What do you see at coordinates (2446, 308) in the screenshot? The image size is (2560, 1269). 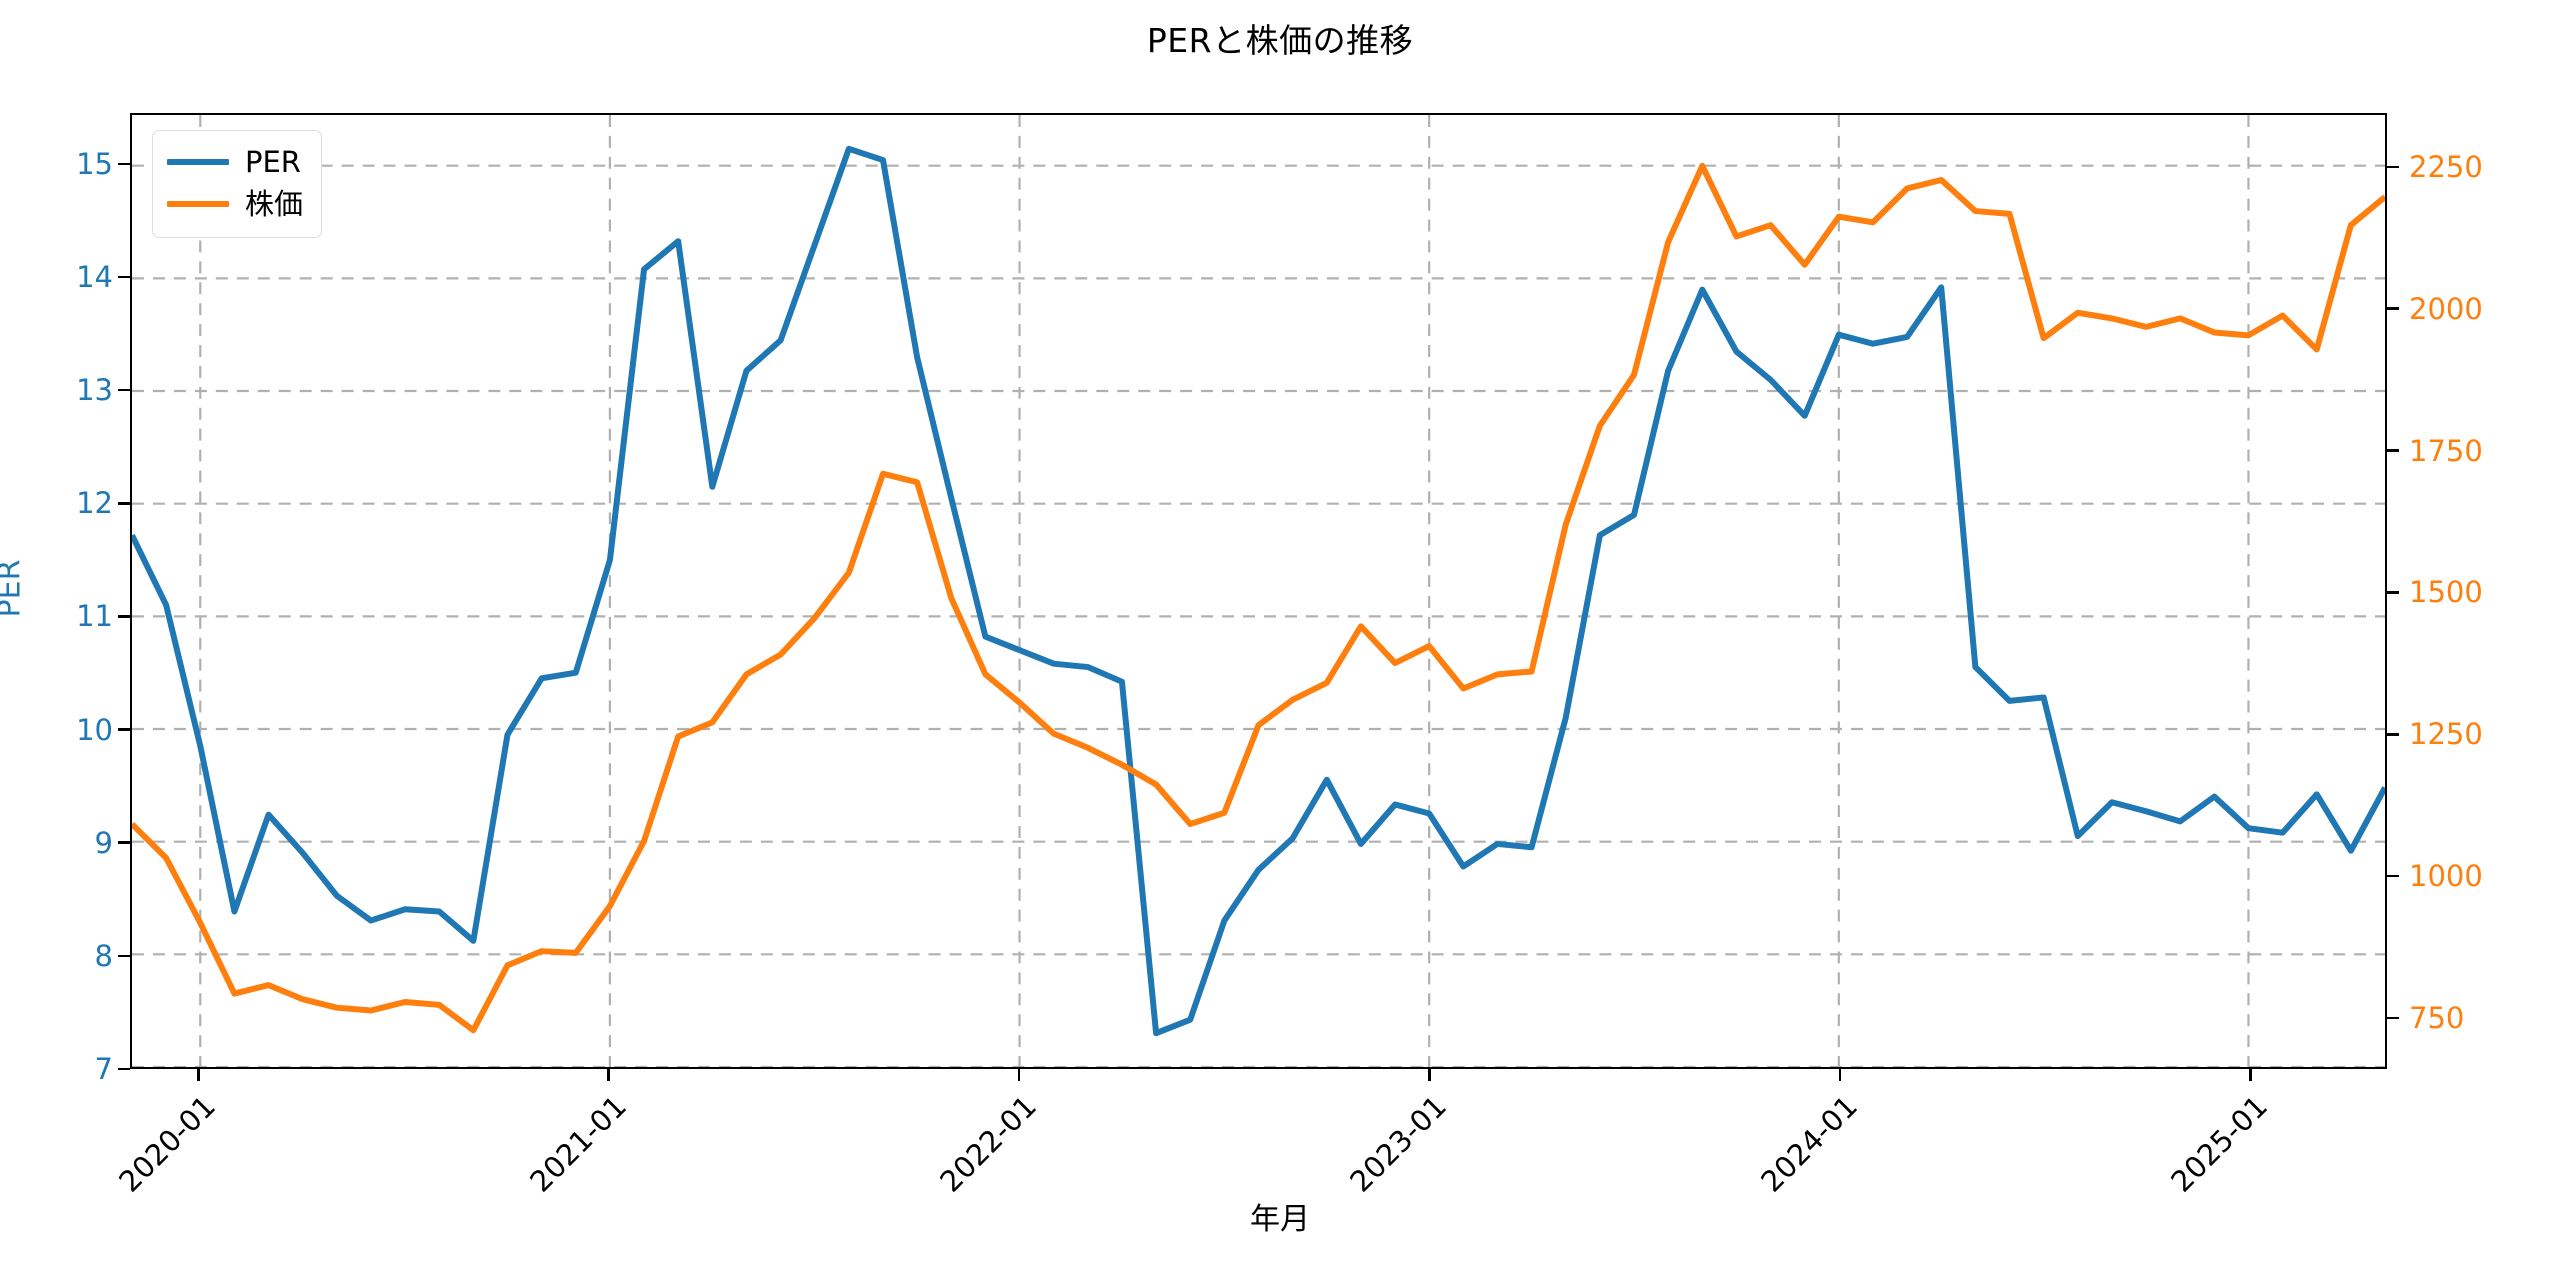 I see `y-axis-right-tick-label: 2000` at bounding box center [2446, 308].